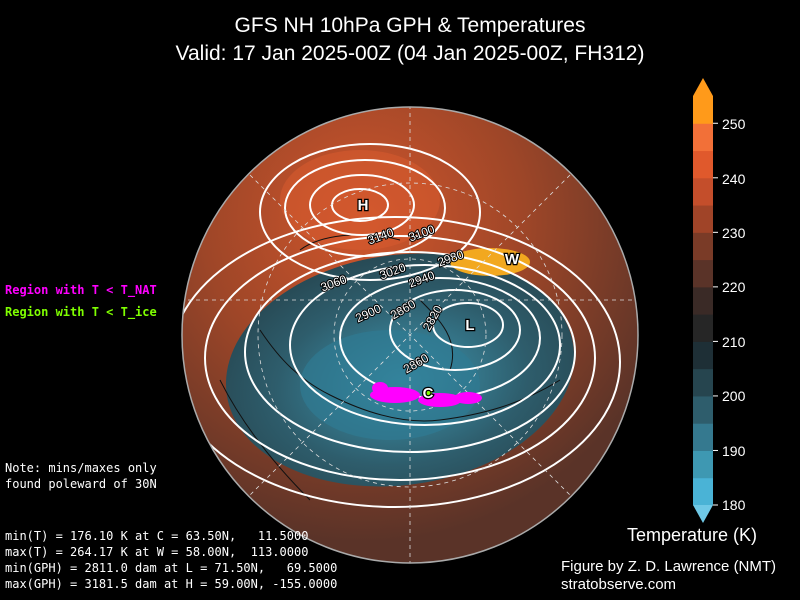 The image size is (800, 600). I want to click on nat-legend-label: Region with T < T_NAT, so click(81, 290).